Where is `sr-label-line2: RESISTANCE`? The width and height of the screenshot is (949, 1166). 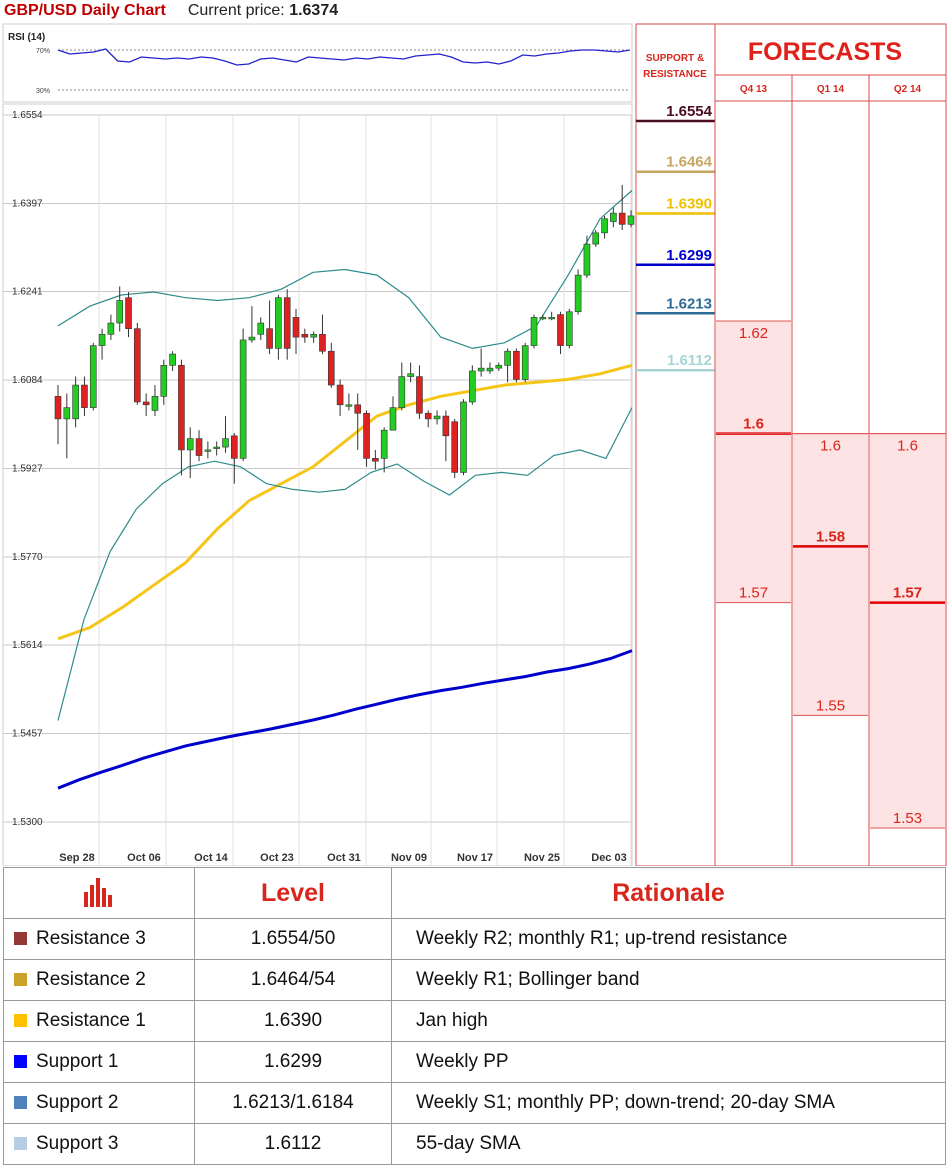
sr-label-line2: RESISTANCE is located at coordinates (675, 74).